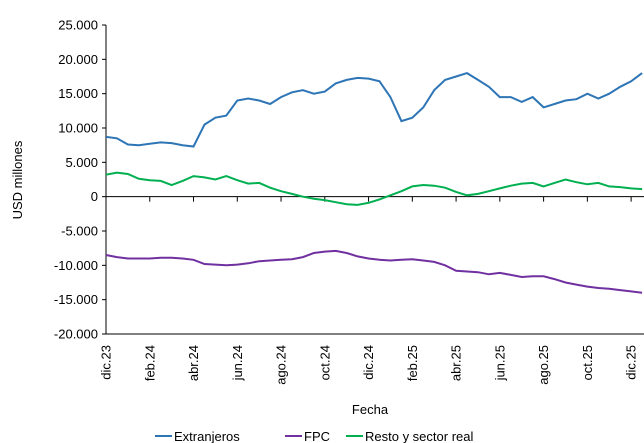 This screenshot has height=443, width=644. What do you see at coordinates (94, 196) in the screenshot?
I see `y-tick-label: 0` at bounding box center [94, 196].